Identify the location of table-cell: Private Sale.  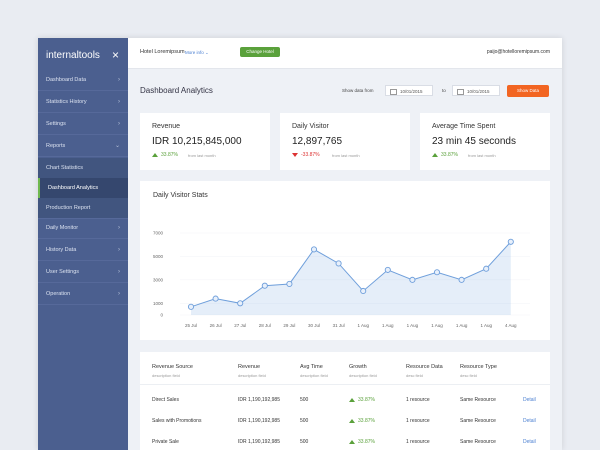
(165, 442).